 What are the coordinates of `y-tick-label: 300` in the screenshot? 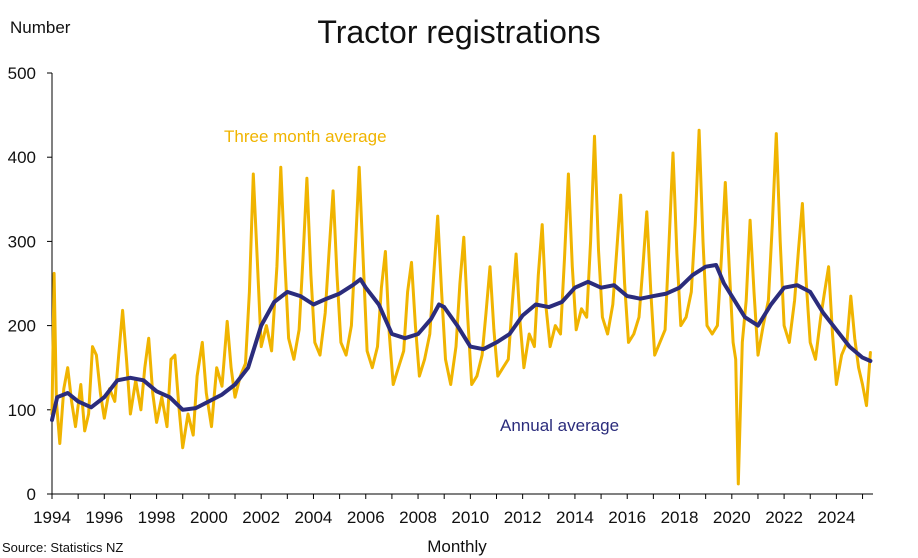 It's located at (22, 241).